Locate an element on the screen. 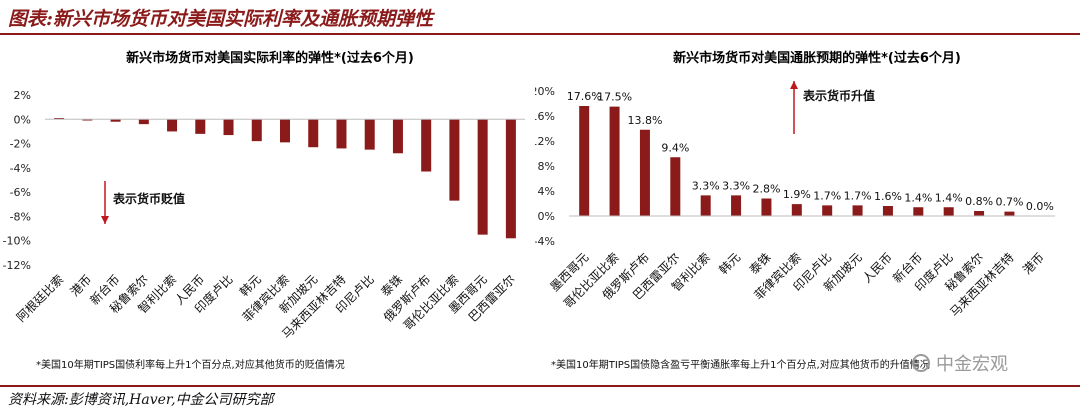 Image resolution: width=1080 pixels, height=414 pixels. right-data-label: 0.7% is located at coordinates (1009, 202).